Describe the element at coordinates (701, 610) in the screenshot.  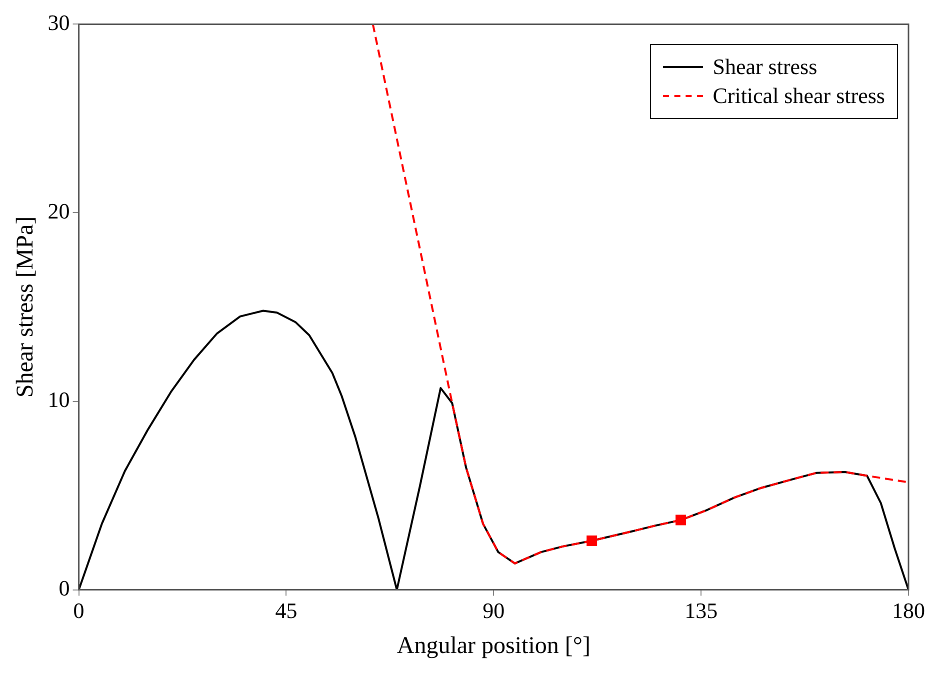
I see `x-tick-label: 135` at that location.